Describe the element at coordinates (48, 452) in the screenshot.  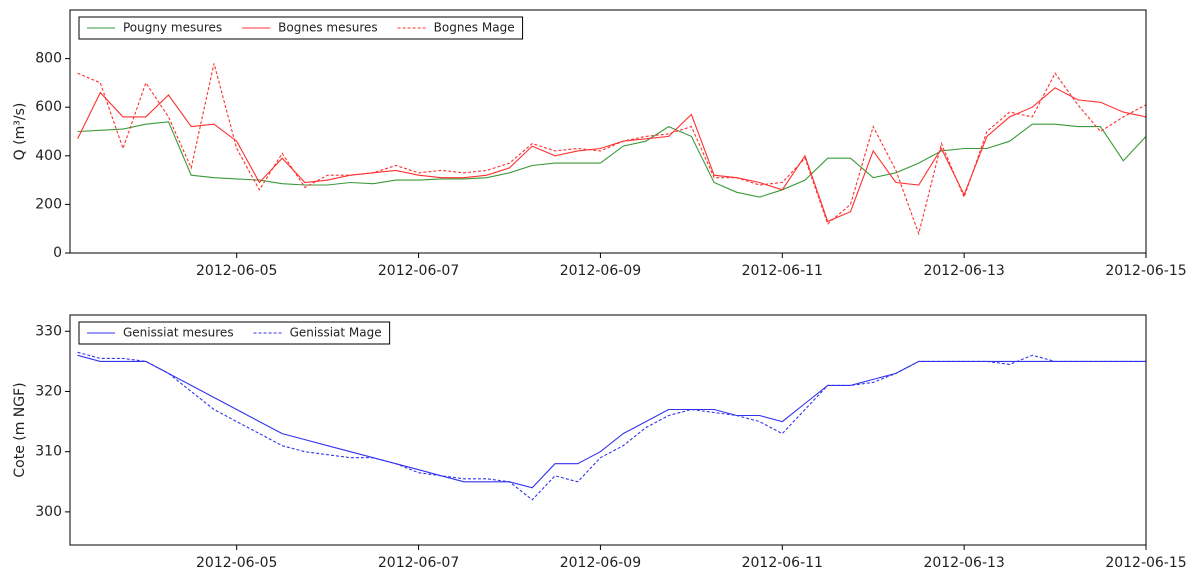
I see `y-tick-label: 310` at that location.